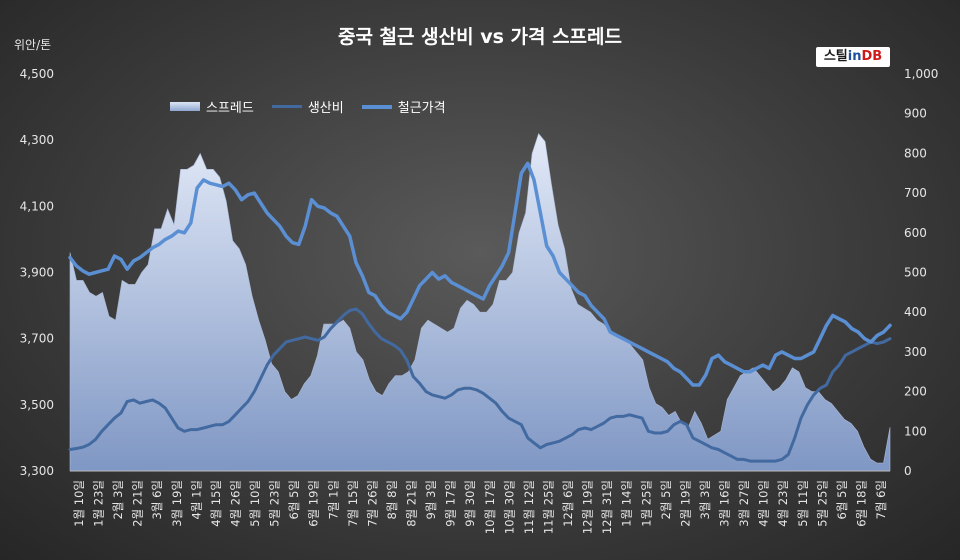 The width and height of the screenshot is (960, 560). I want to click on x-tick-label: 1월 14일, so click(627, 503).